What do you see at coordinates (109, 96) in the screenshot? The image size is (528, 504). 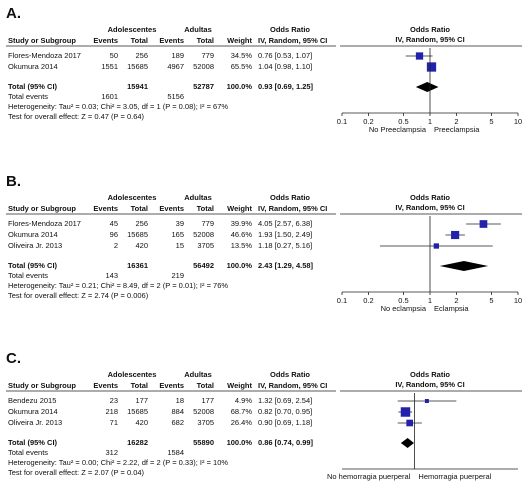 I see `events-number: 1601` at bounding box center [109, 96].